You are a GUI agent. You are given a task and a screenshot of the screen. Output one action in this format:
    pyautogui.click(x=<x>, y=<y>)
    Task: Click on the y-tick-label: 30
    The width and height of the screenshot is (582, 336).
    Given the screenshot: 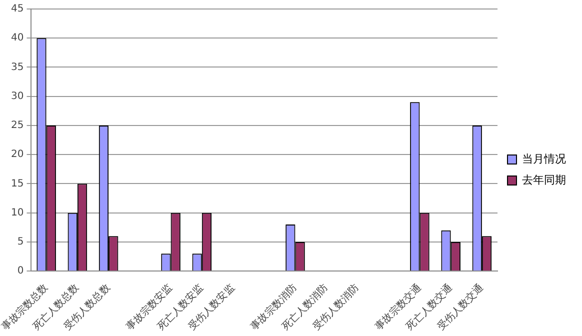 What is the action you would take?
    pyautogui.click(x=17, y=96)
    